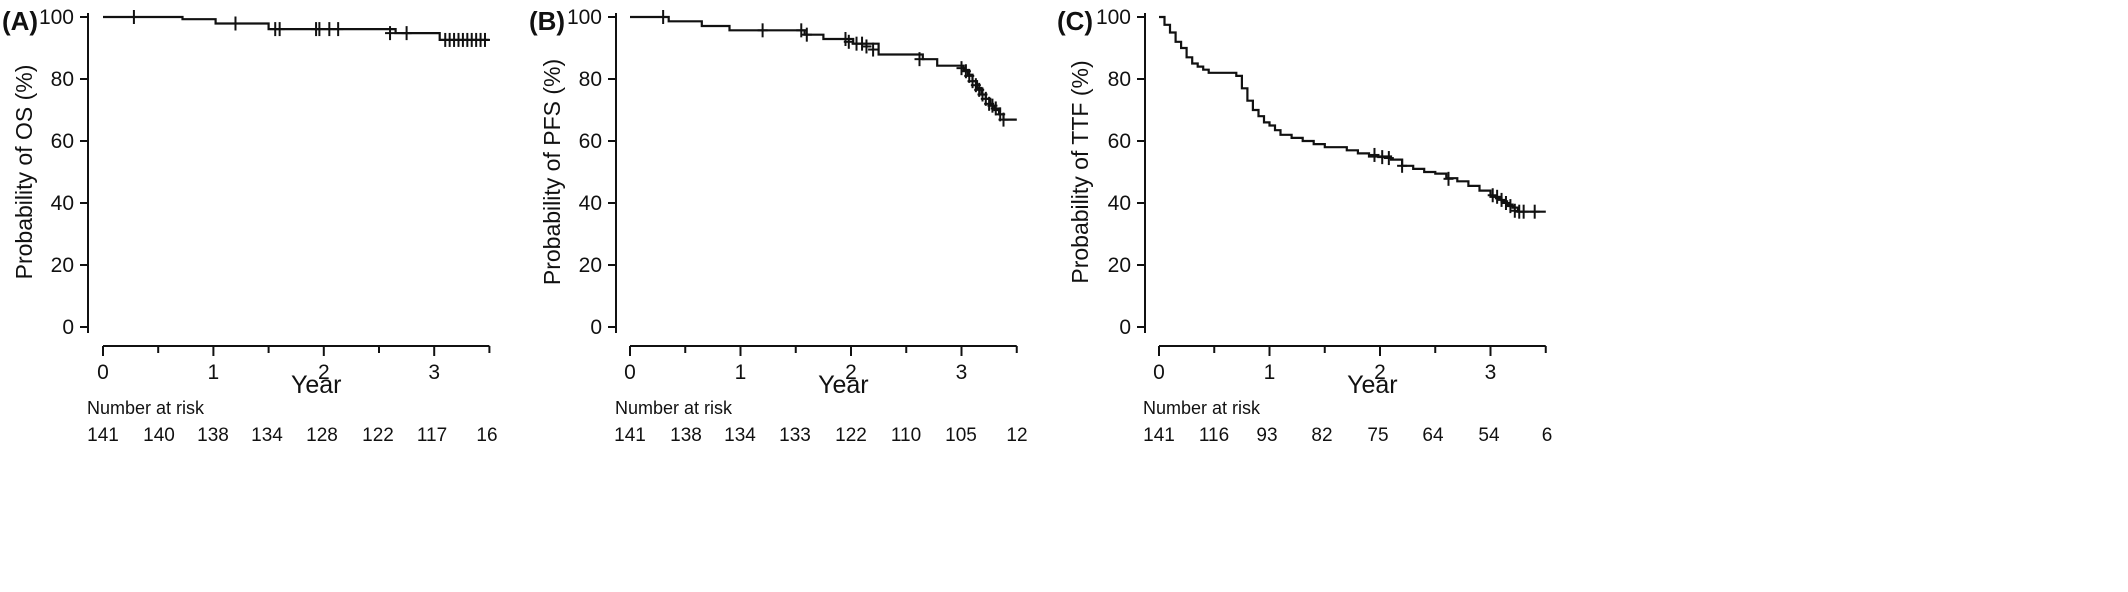  What do you see at coordinates (552, 172) in the screenshot?
I see `y-axis-title: Probability of PFS (%)` at bounding box center [552, 172].